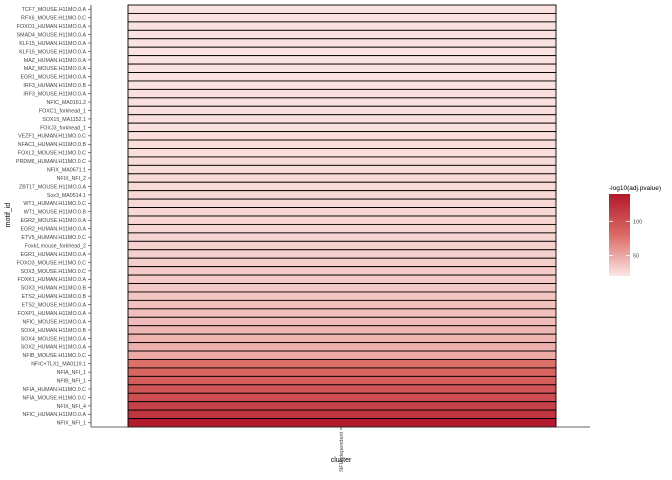 This screenshot has width=672, height=480. Describe the element at coordinates (53, 238) in the screenshot. I see `y-tick-label: ETV5_HUMAN.H11MO.0.C` at that location.